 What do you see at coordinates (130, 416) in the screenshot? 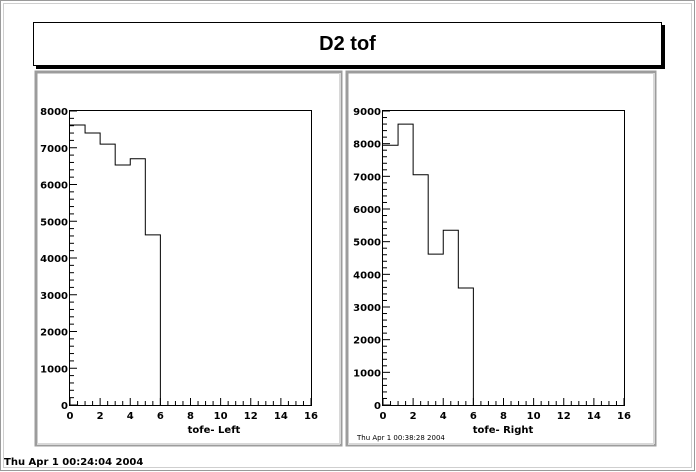
I see `left-x-tick-label: 4` at bounding box center [130, 416].